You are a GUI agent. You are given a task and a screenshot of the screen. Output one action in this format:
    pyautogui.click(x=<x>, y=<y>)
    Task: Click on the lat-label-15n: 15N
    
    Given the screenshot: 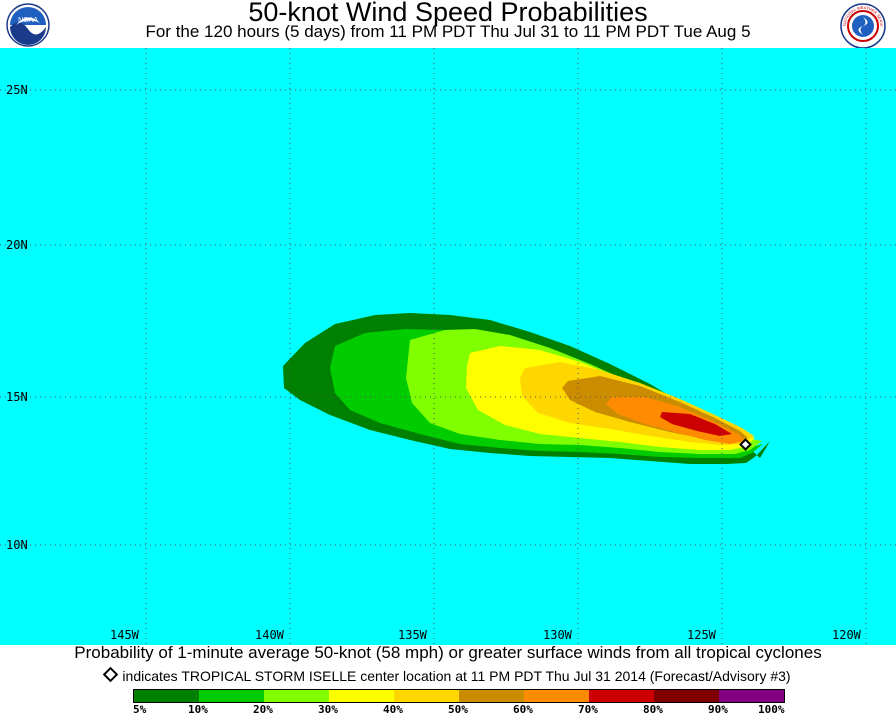 What is the action you would take?
    pyautogui.click(x=17, y=397)
    